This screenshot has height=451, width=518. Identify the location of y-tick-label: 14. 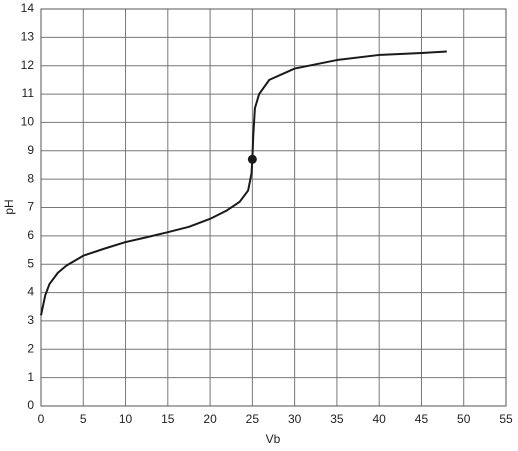
(28, 8).